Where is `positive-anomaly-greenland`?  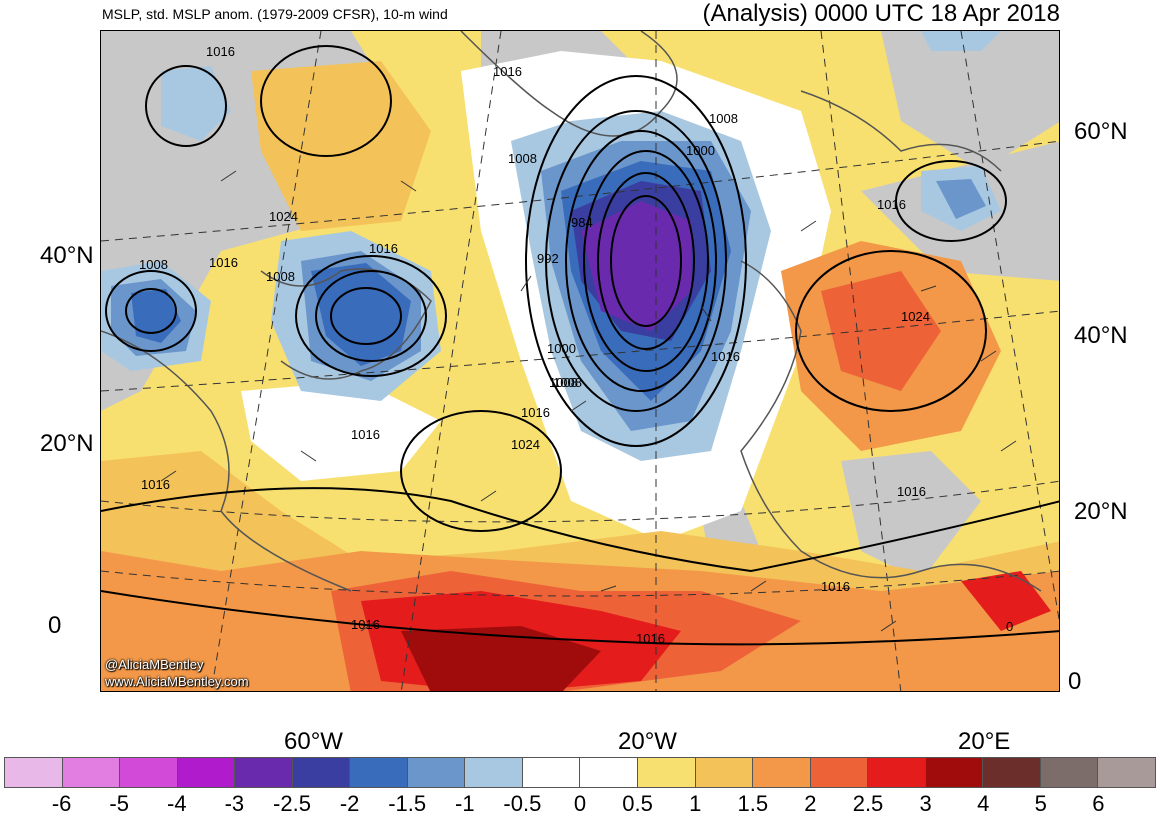
positive-anomaly-greenland is located at coordinates (341, 146).